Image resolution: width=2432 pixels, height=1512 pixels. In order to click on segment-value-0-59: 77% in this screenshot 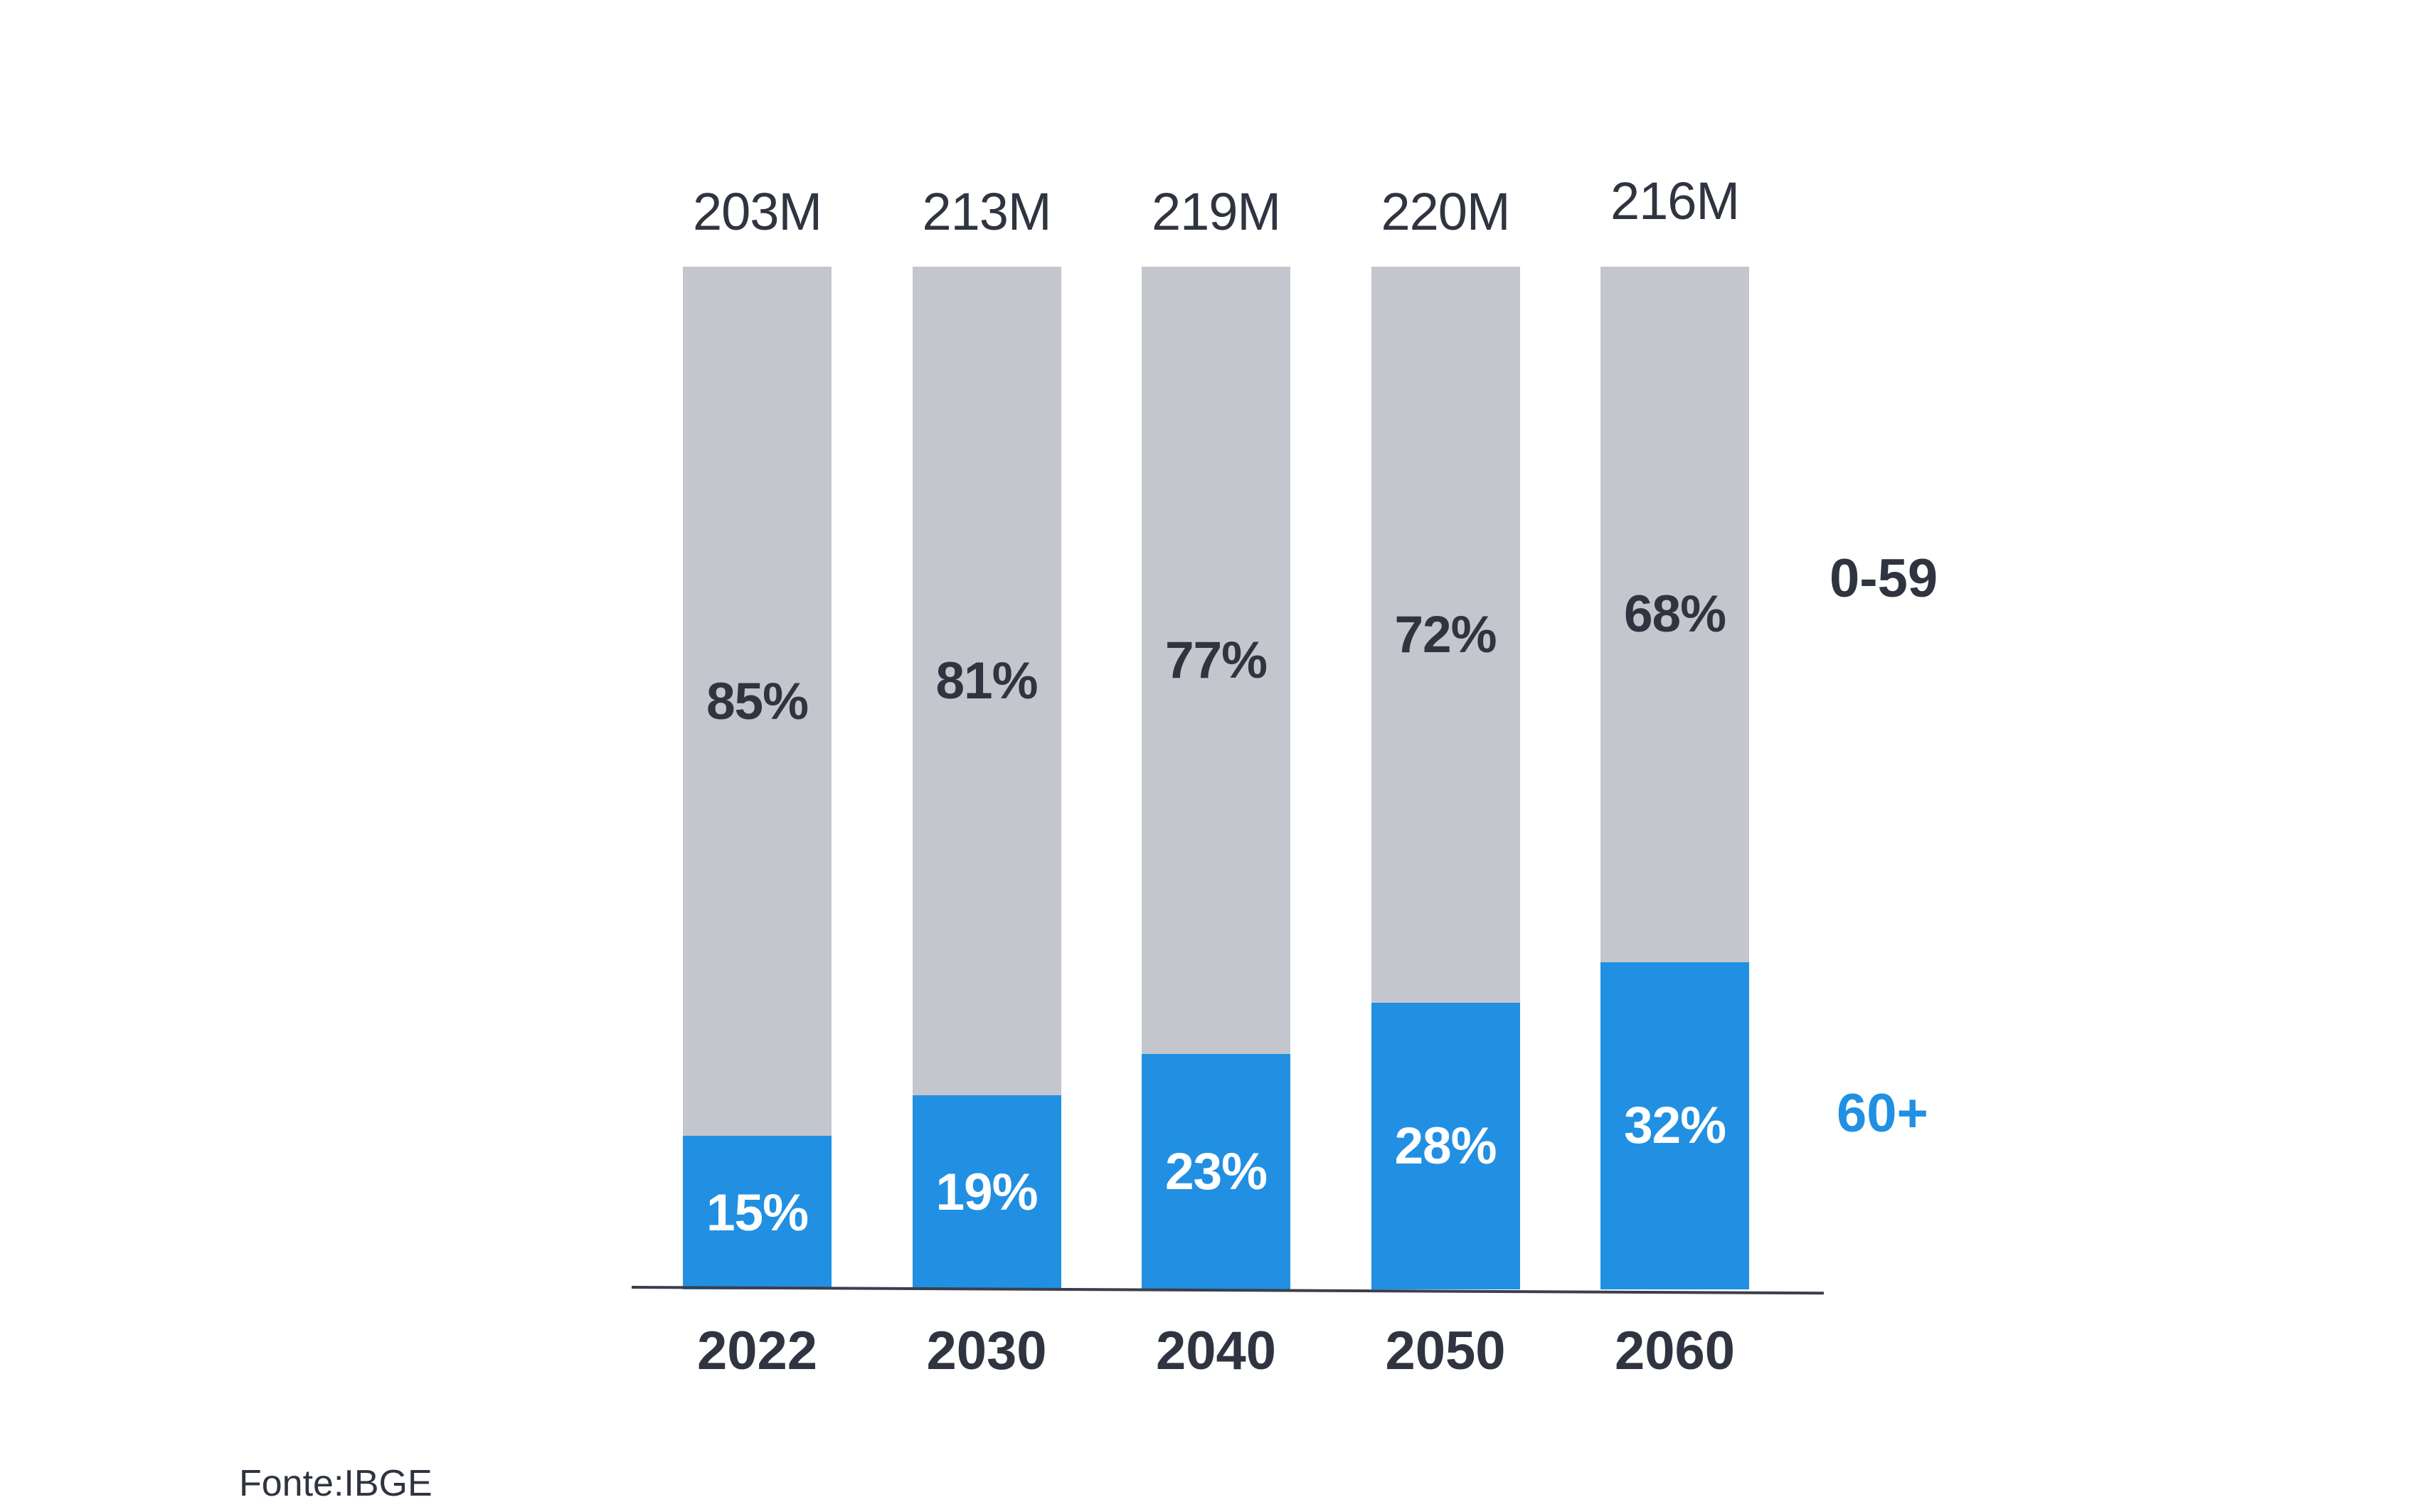, I will do `click(1216, 661)`.